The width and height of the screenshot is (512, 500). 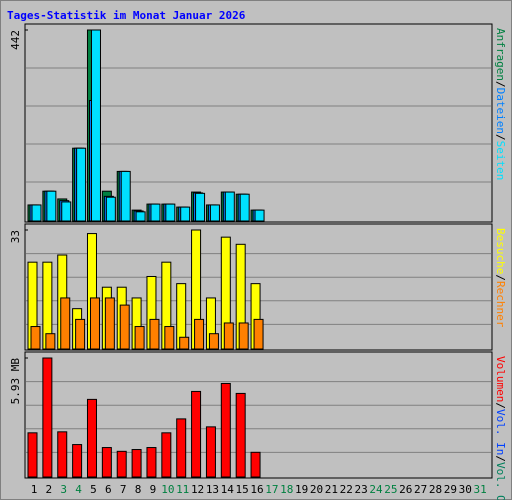 I want to click on x-tick-label: 23, so click(x=361, y=489).